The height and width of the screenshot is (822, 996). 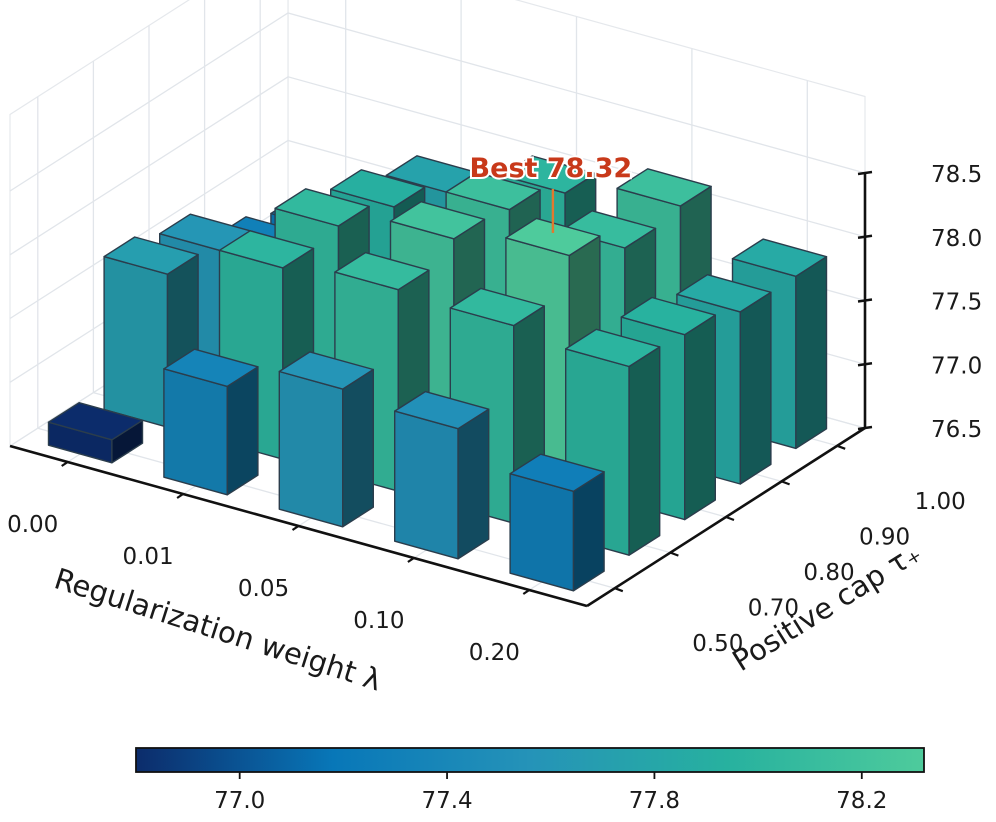 I want to click on x-tick-label: 0.05, so click(x=263, y=589).